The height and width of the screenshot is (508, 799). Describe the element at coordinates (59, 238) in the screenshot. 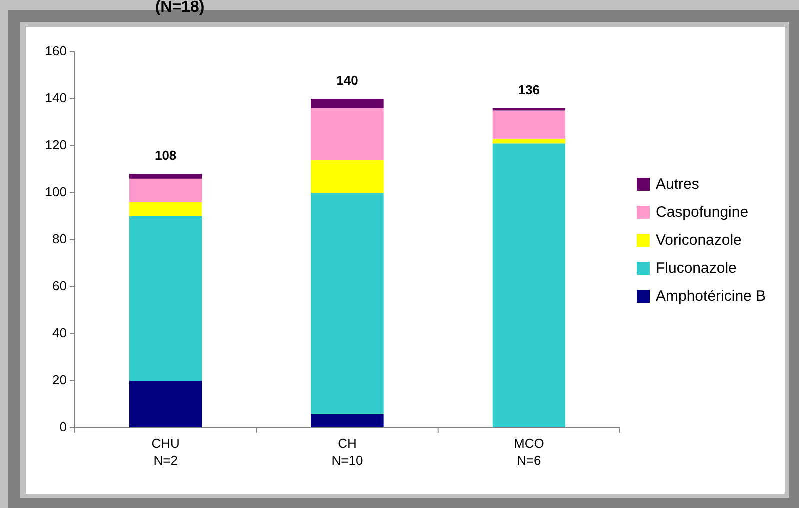

I see `y-tick-label: 80` at that location.